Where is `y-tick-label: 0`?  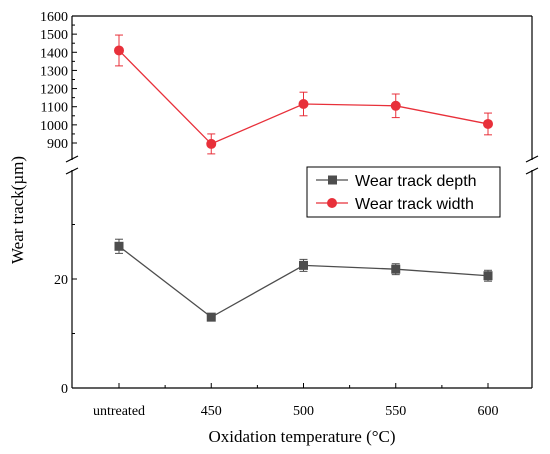
y-tick-label: 0 is located at coordinates (64, 389).